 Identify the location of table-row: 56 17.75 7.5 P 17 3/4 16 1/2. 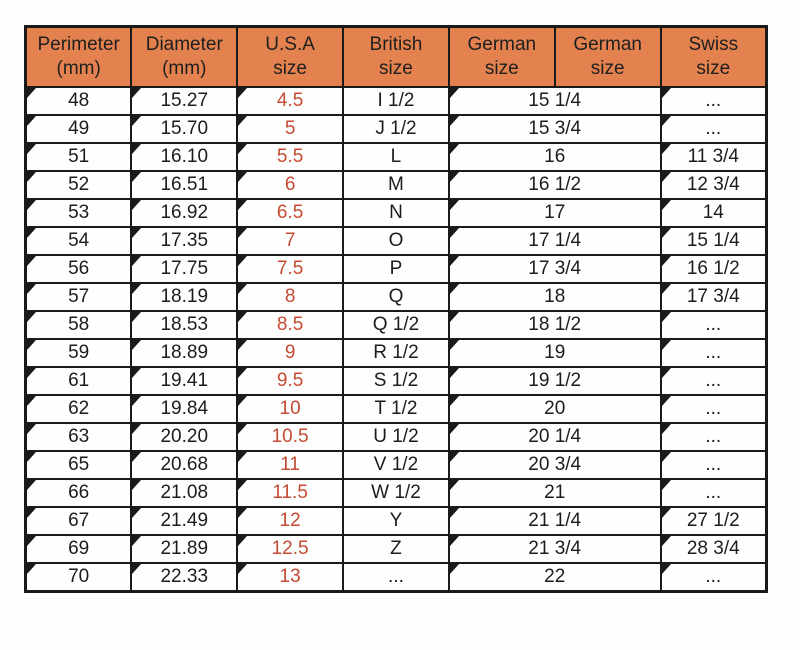
(396, 269).